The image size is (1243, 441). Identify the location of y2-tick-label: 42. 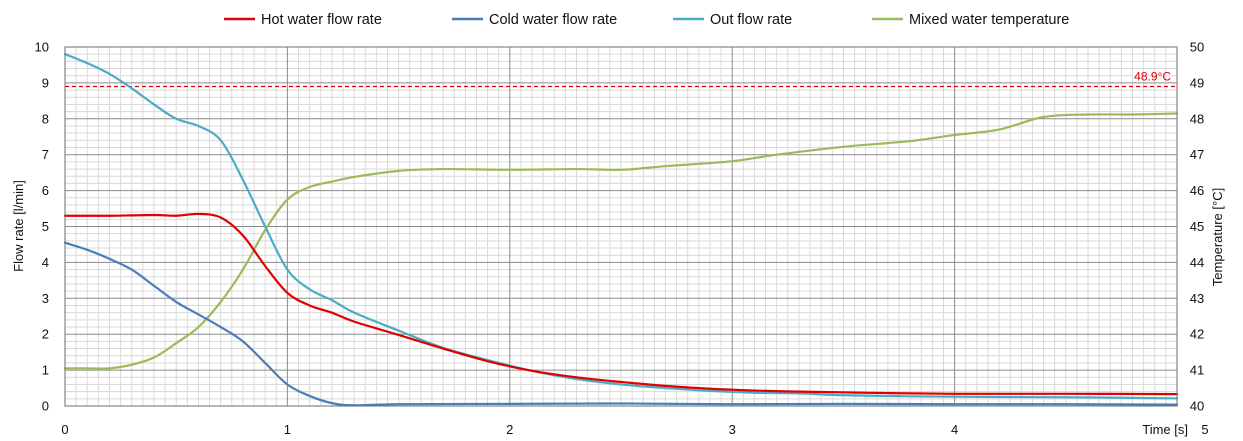
(1197, 334).